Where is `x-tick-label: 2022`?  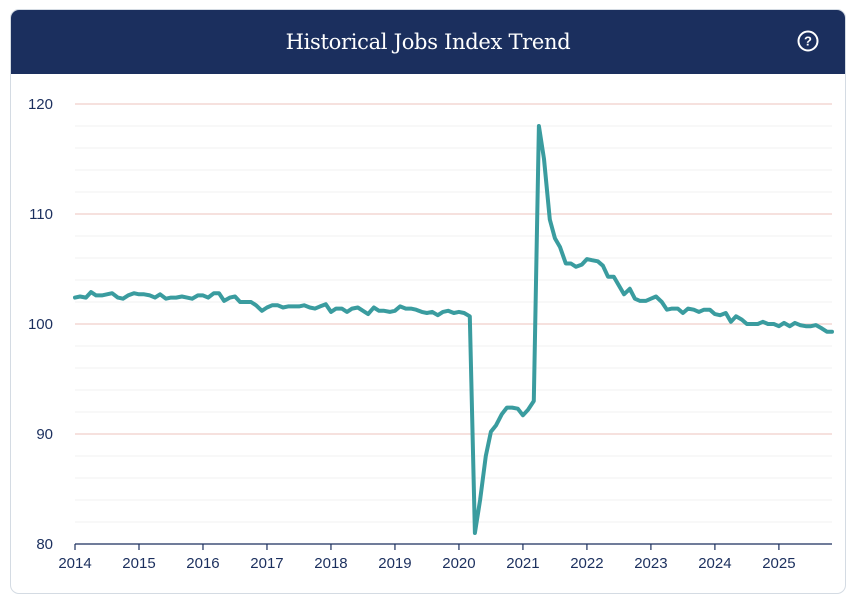 x-tick-label: 2022 is located at coordinates (586, 563).